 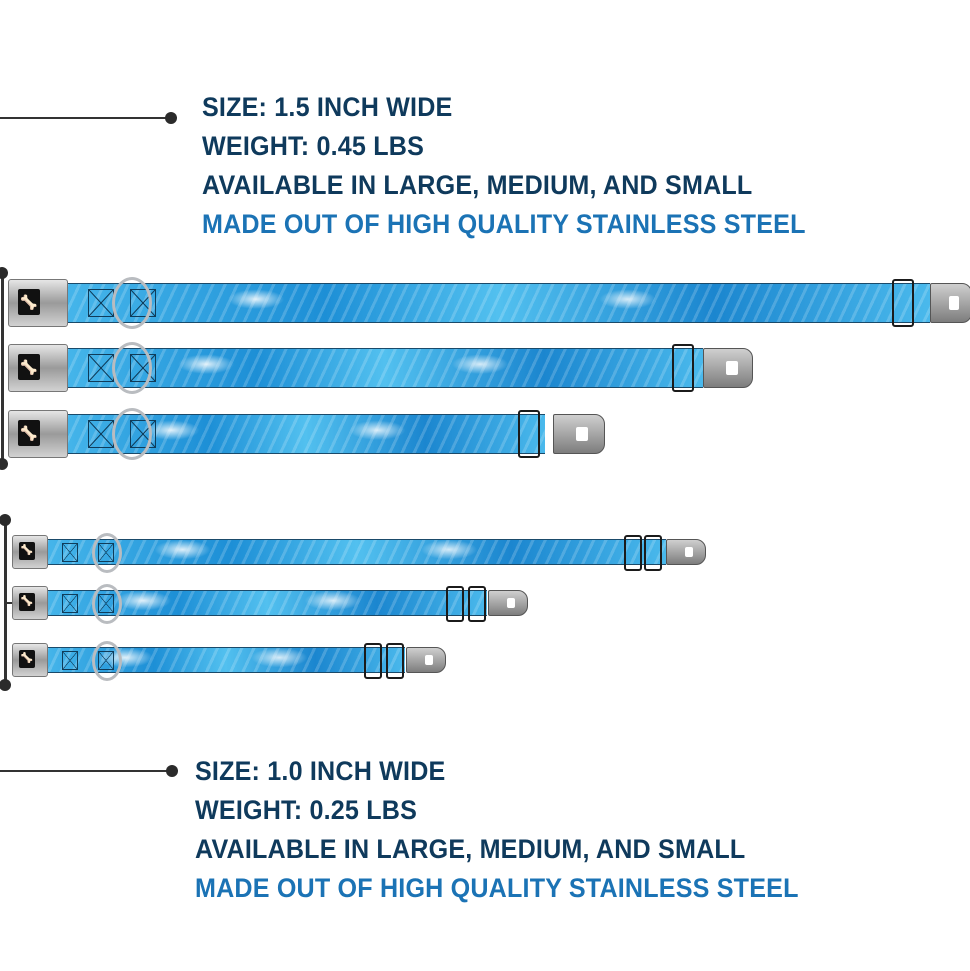 I want to click on collar-narrow-small: 🦴, so click(x=229, y=661).